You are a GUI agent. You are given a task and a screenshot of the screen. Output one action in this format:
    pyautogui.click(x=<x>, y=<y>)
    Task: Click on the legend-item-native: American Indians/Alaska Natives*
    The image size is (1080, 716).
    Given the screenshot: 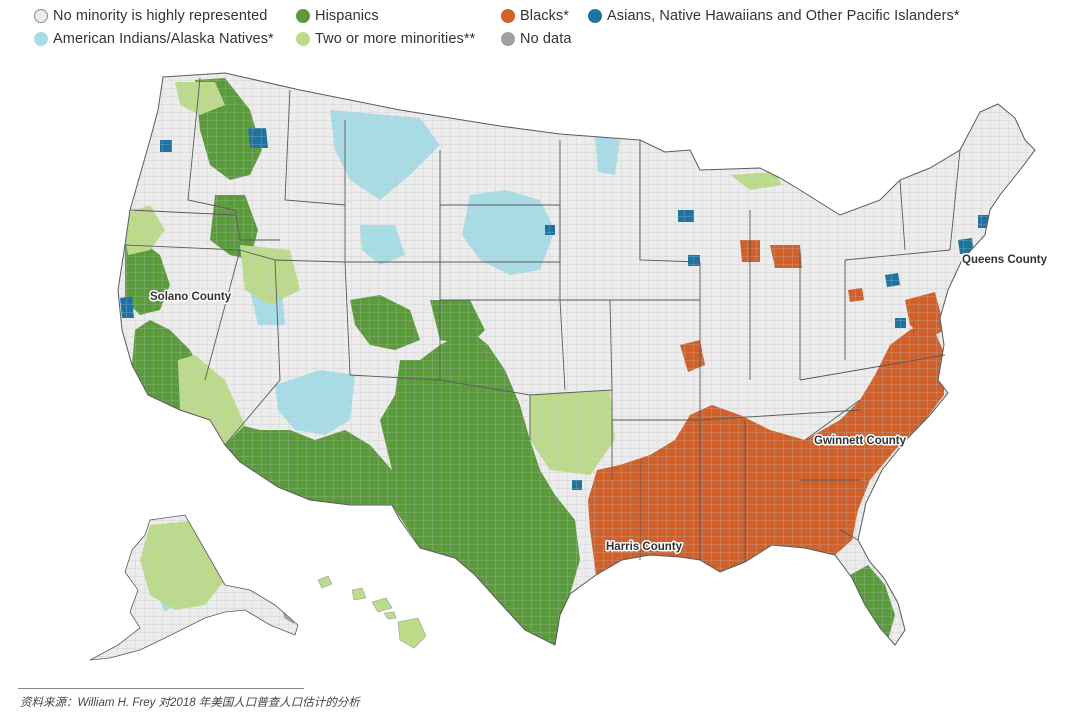 What is the action you would take?
    pyautogui.click(x=154, y=39)
    